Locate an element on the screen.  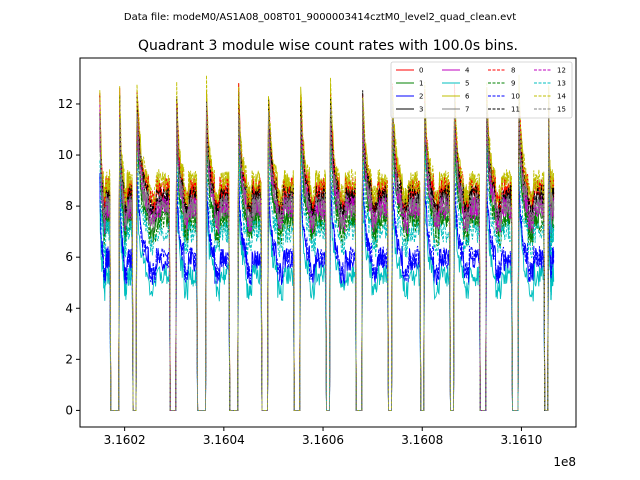
legend-label-14: 14 is located at coordinates (561, 97).